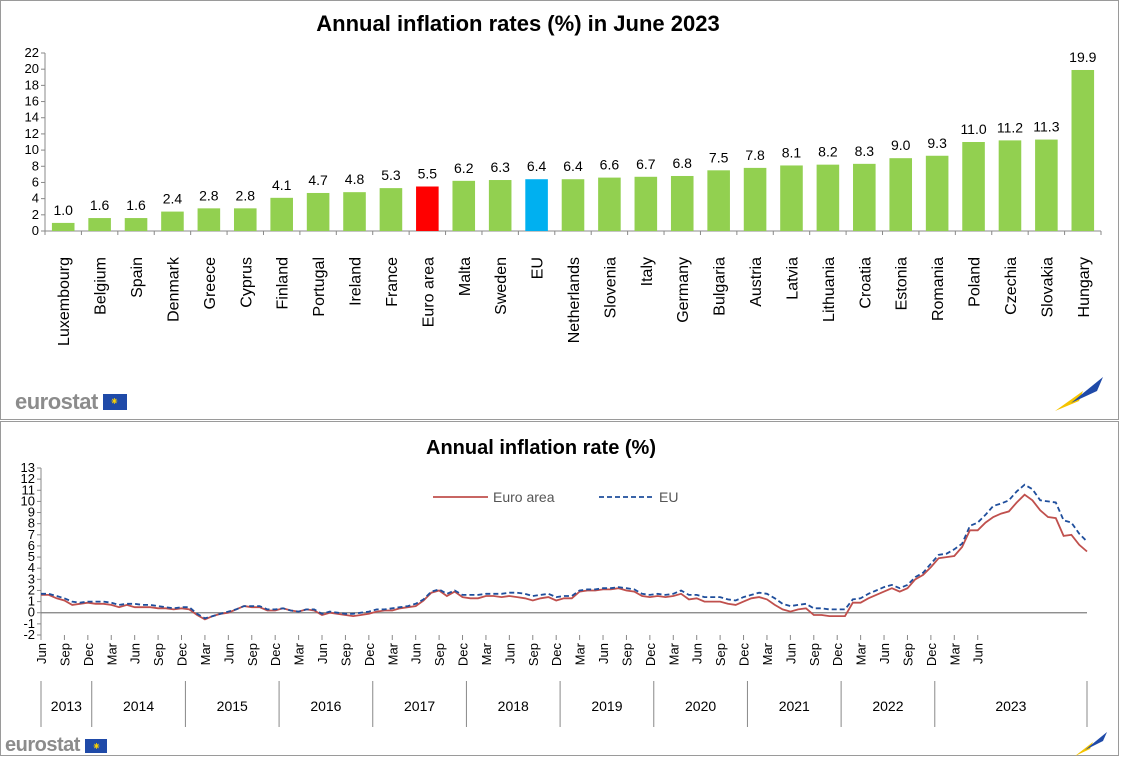  I want to click on bar-austria, so click(755, 199).